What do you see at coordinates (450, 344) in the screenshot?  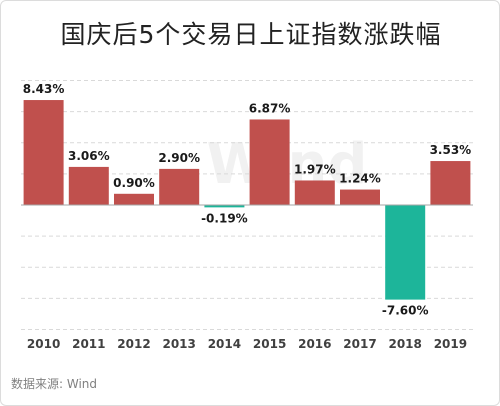 I see `x-tick-label-2019: 2019` at bounding box center [450, 344].